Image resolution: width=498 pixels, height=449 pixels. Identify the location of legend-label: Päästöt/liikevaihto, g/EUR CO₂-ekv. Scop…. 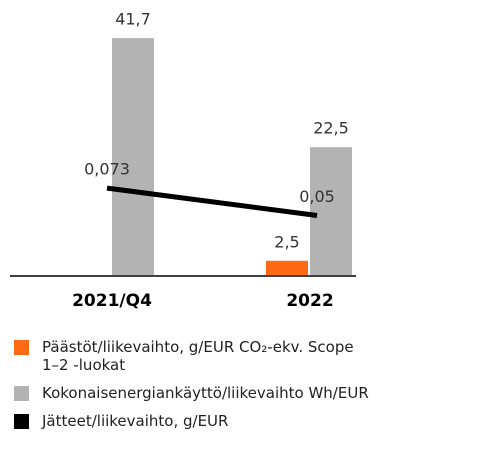
(198, 356).